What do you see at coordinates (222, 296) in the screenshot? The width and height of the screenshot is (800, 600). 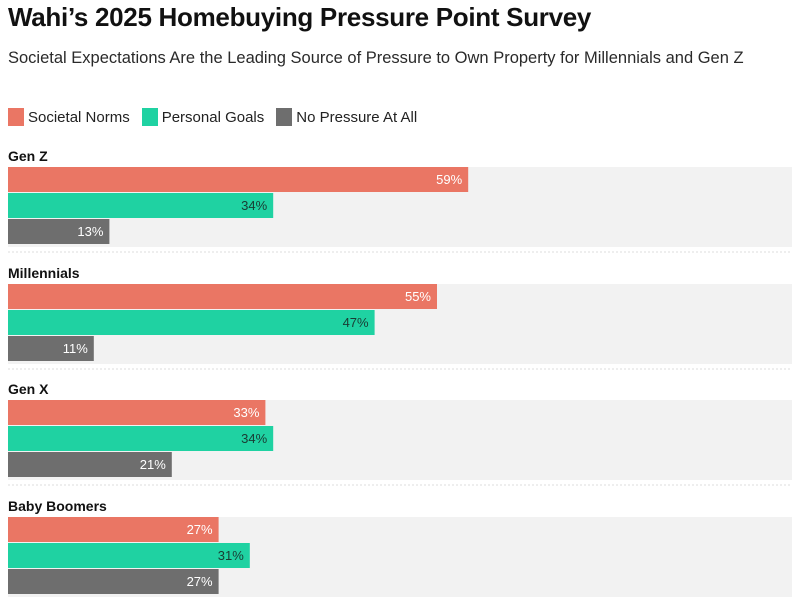 I see `bar-millennials-societal-norms` at bounding box center [222, 296].